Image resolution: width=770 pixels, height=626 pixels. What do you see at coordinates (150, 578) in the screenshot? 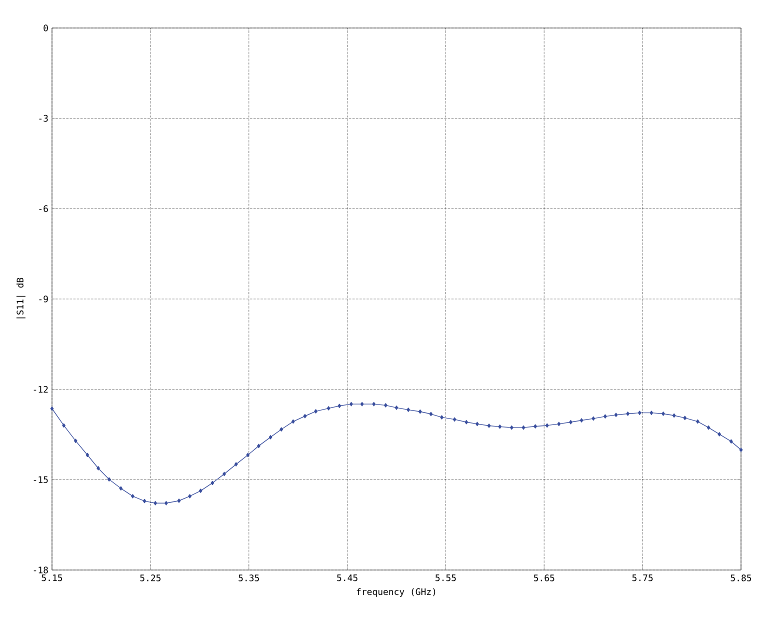
I see `x-tick-label: 5.25` at bounding box center [150, 578].